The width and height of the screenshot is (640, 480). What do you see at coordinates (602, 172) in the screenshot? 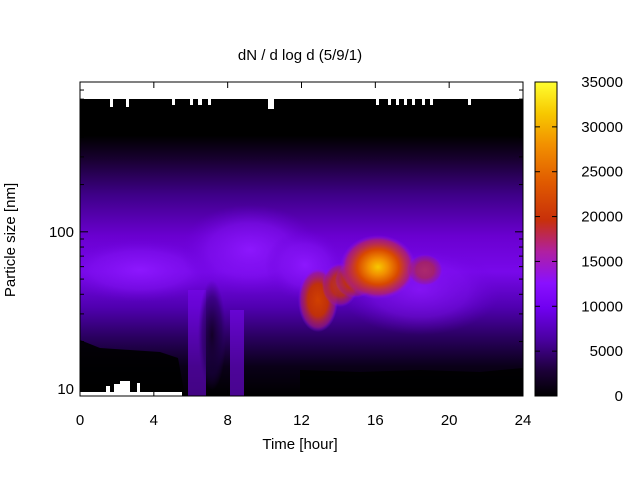
I see `colorbar-tick-label: 25000` at bounding box center [602, 172].